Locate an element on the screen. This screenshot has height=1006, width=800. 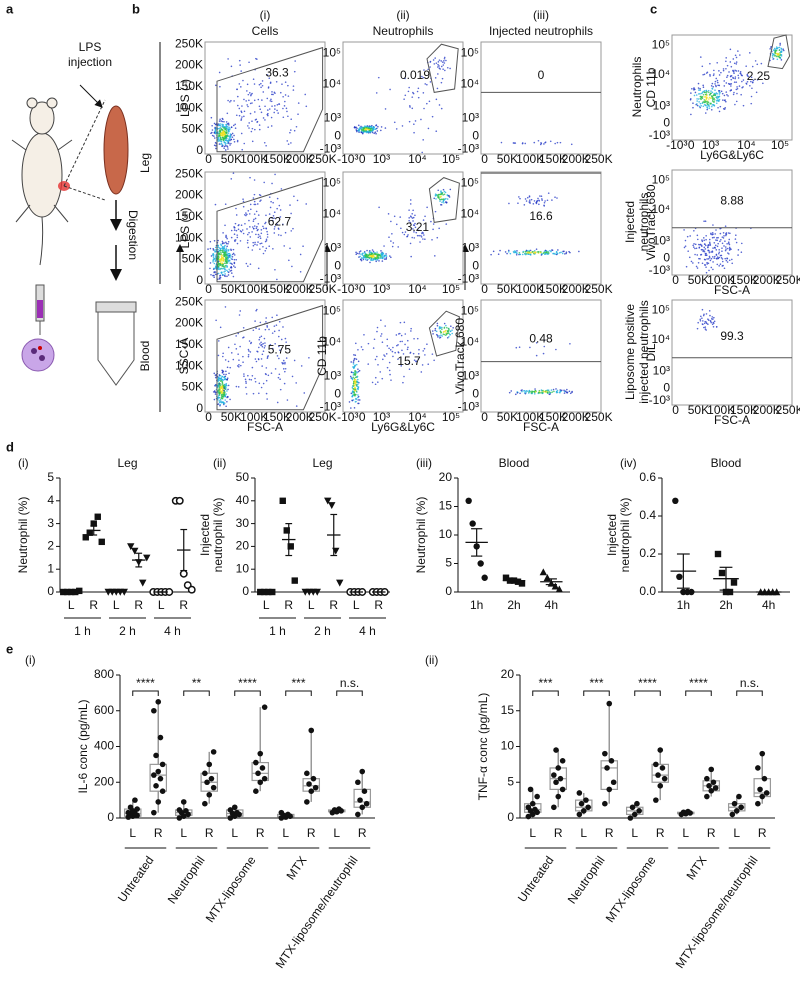
group-label: 1 h is located at coordinates (82, 631).